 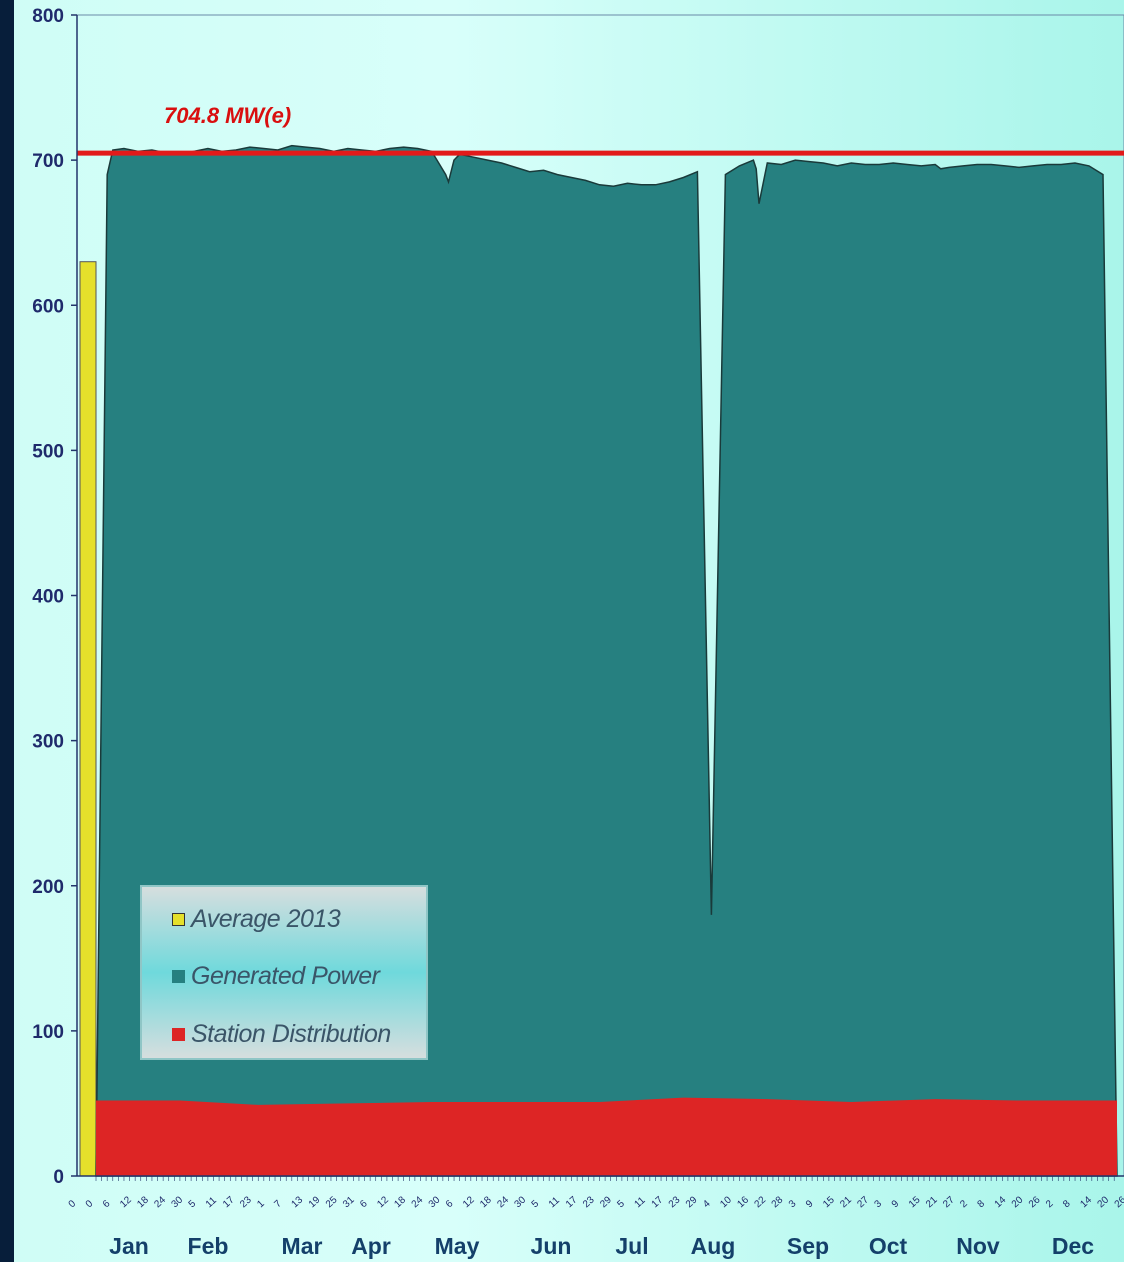 I want to click on y-tick-label: 800, so click(x=48, y=16).